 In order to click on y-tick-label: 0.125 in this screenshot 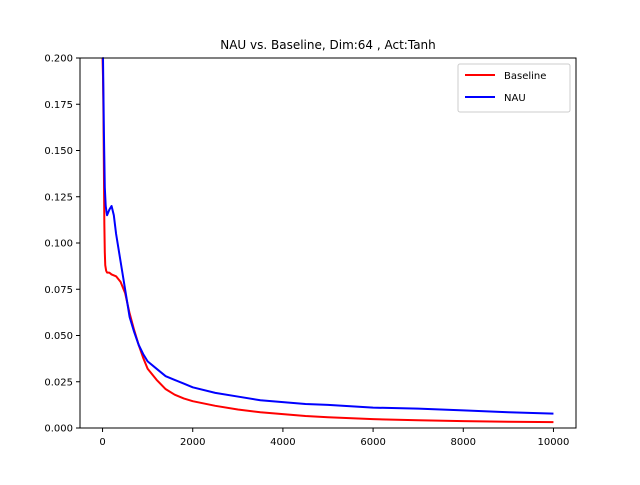, I will do `click(58, 197)`.